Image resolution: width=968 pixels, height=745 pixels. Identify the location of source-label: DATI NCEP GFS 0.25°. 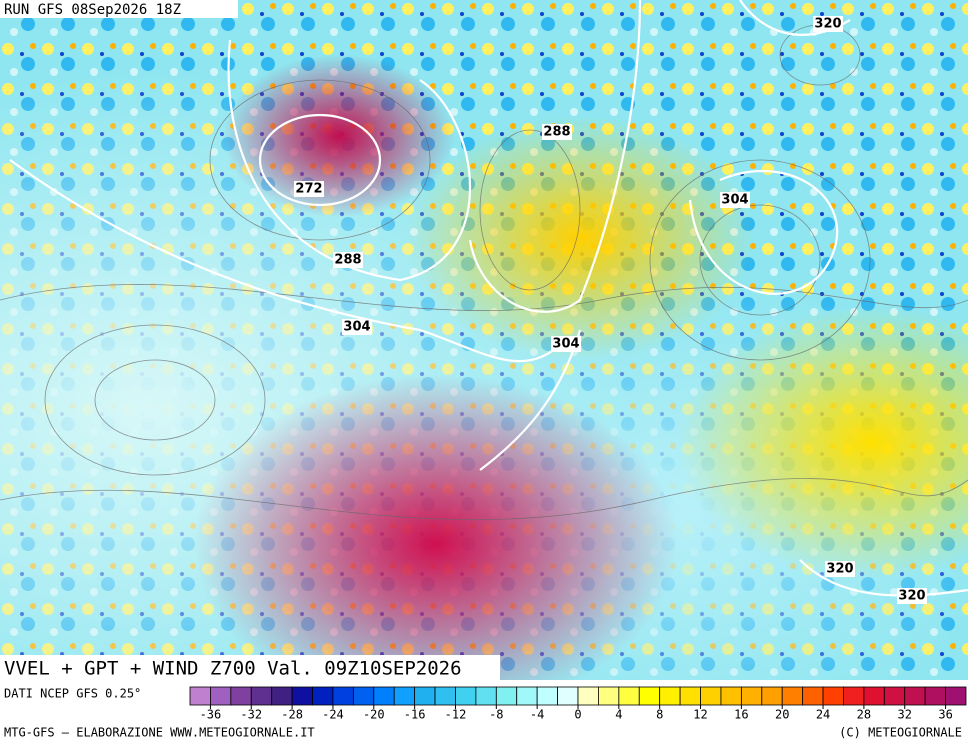
(72, 694).